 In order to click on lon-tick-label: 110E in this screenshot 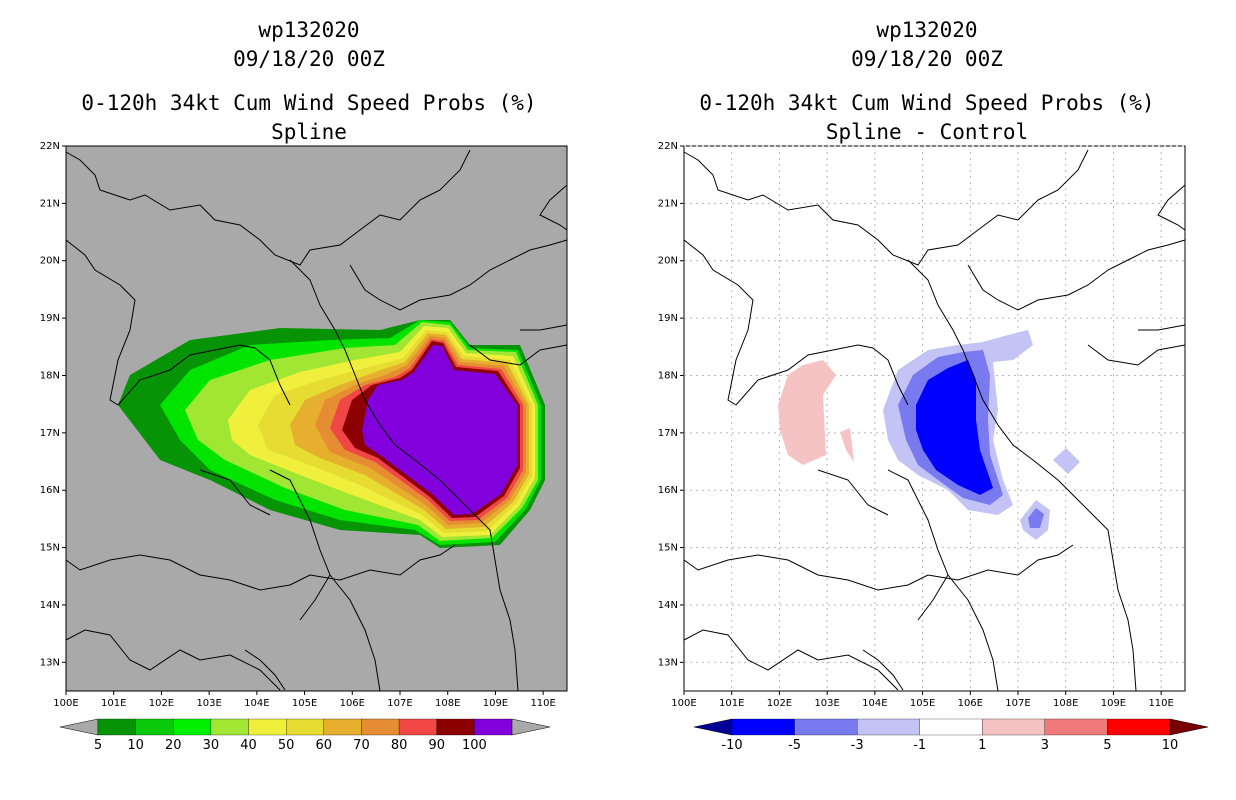, I will do `click(542, 703)`.